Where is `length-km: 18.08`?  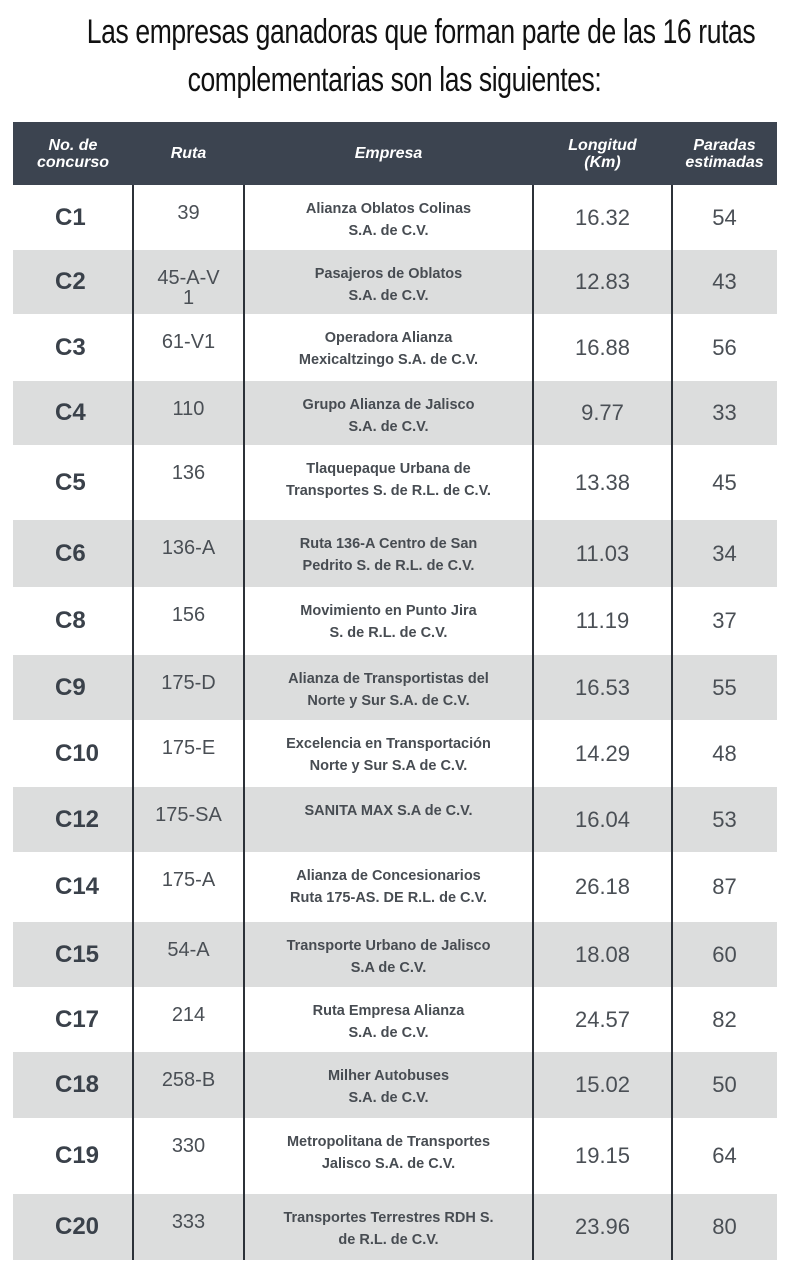
length-km: 18.08 is located at coordinates (602, 954).